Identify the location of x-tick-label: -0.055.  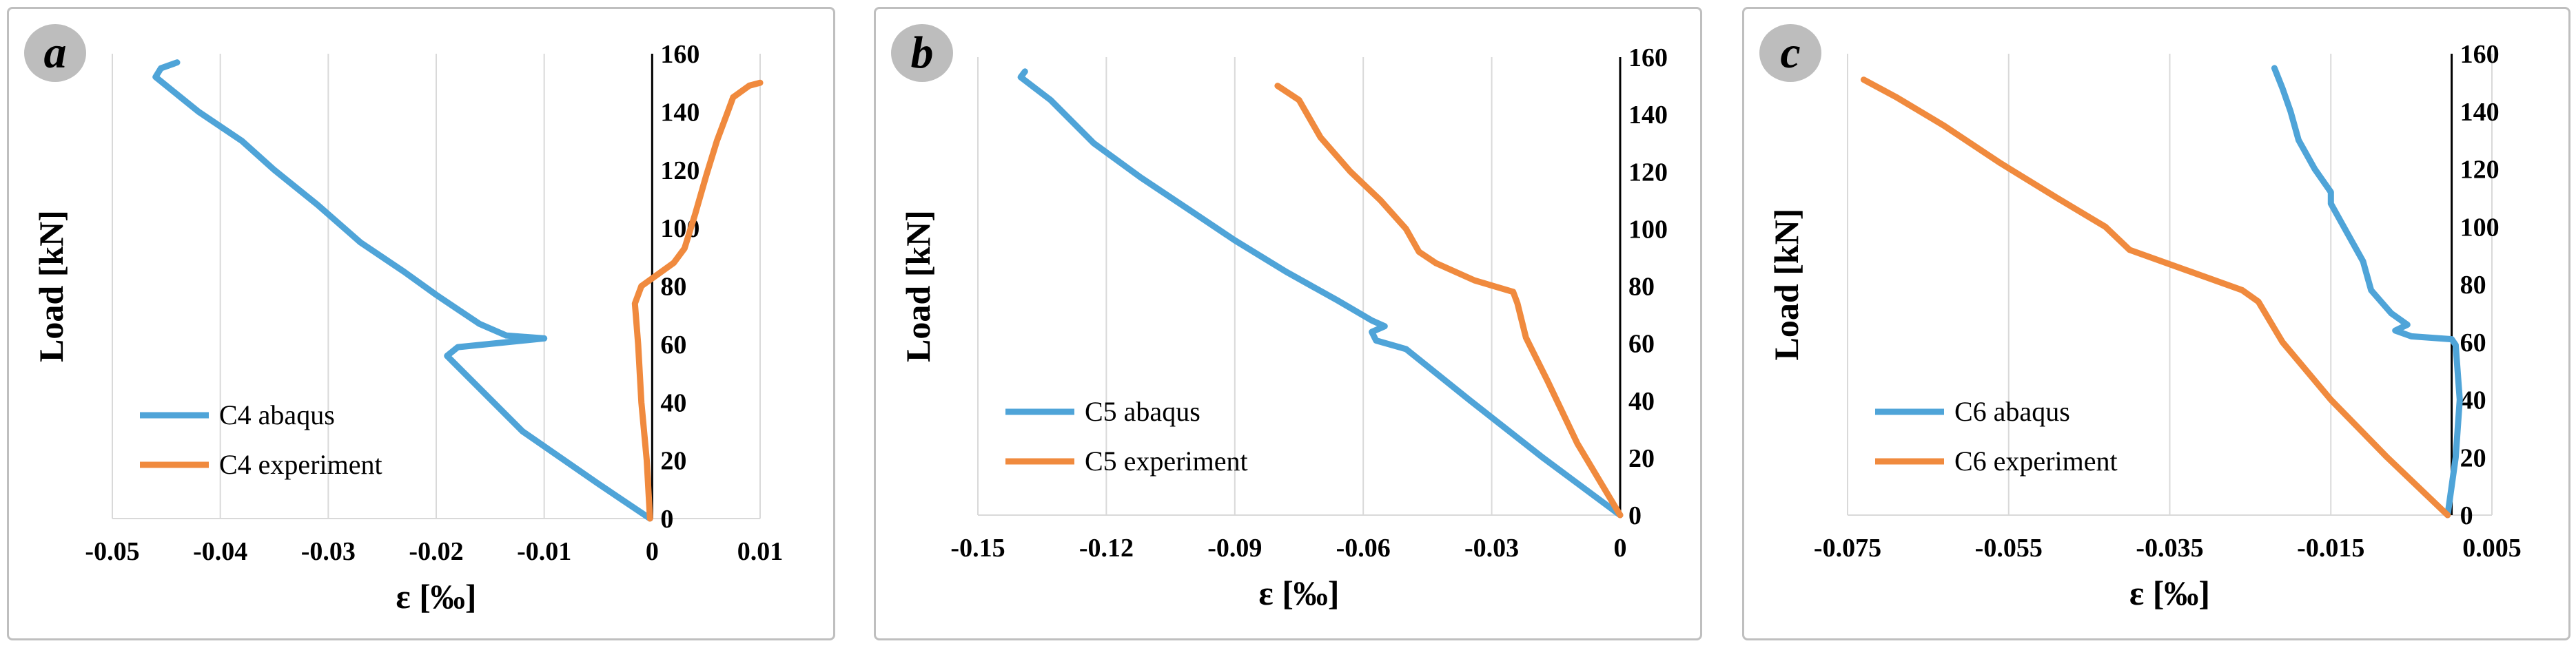
(2009, 548).